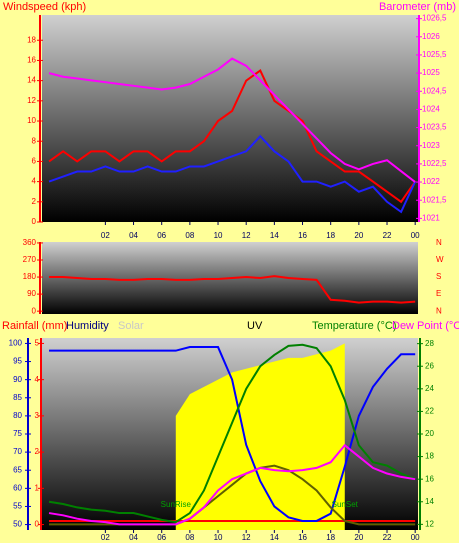  What do you see at coordinates (131, 326) in the screenshot?
I see `series-heading: Solar` at bounding box center [131, 326].